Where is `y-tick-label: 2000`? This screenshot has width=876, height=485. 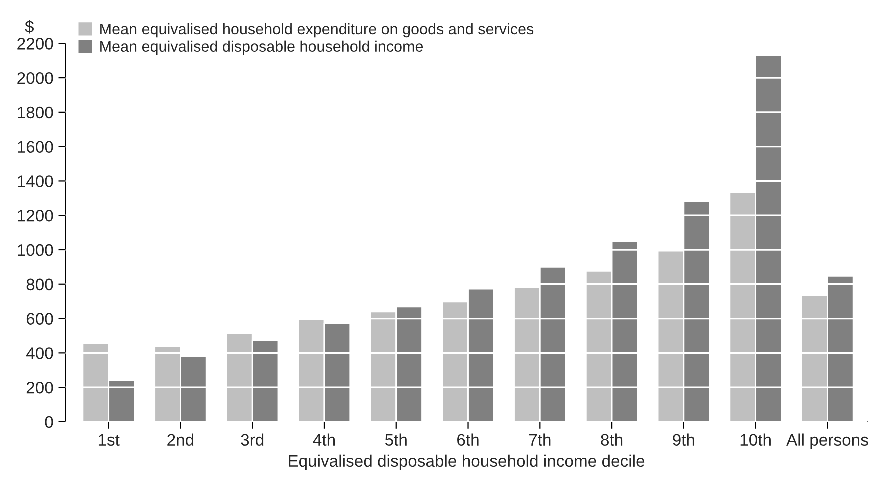
y-tick-label: 2000 is located at coordinates (36, 78).